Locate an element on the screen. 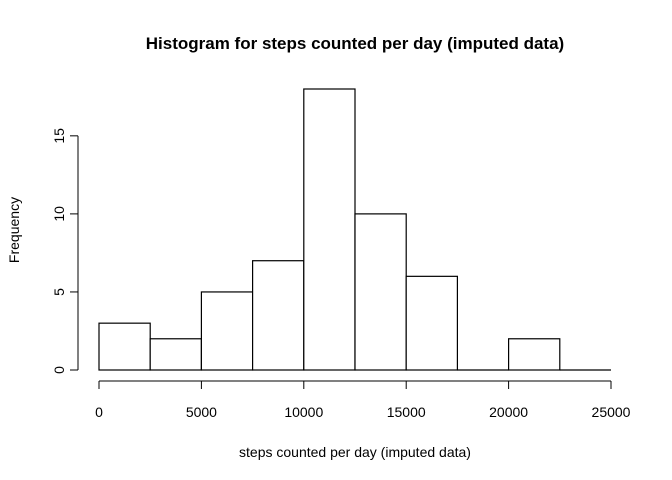 This screenshot has height=480, width=672. x-tick-label-1: 5000 is located at coordinates (201, 412).